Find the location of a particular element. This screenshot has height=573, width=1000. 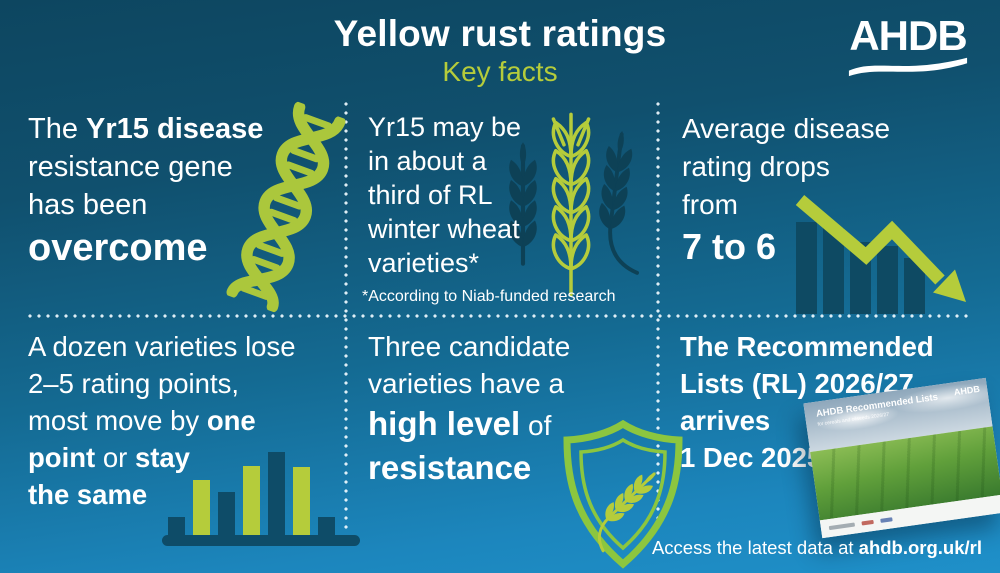

gene-line2: resistance gene is located at coordinates (130, 167).